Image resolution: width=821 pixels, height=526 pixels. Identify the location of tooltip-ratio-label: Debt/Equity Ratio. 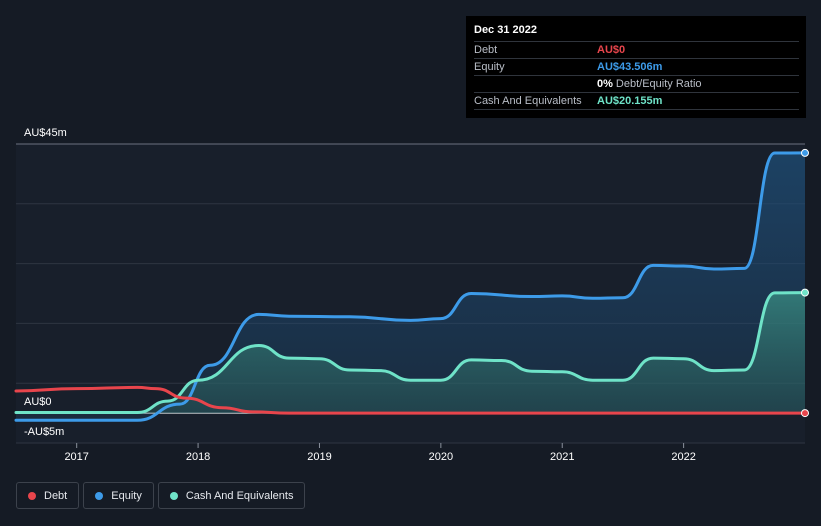
(658, 84).